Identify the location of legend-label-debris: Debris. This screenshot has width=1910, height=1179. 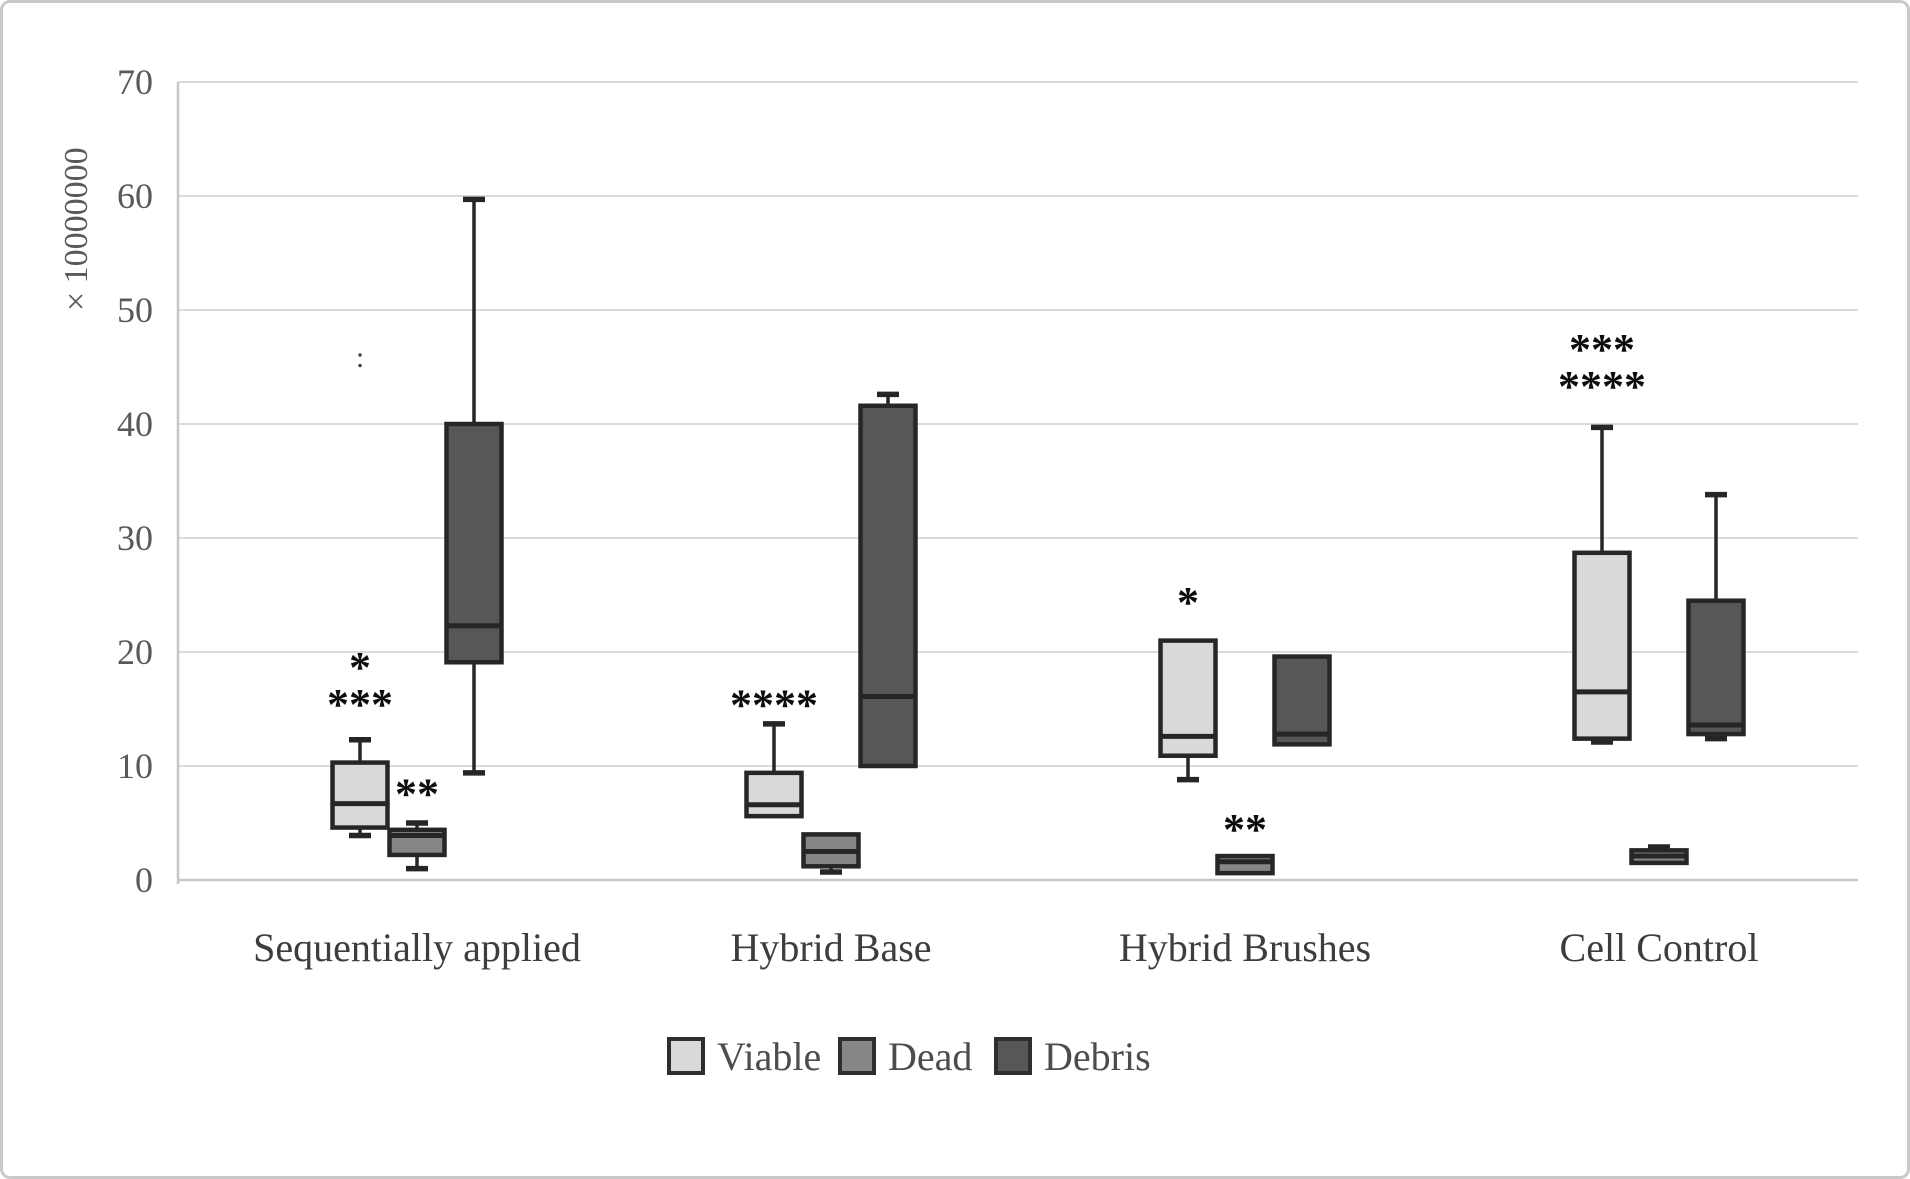
(1097, 1056).